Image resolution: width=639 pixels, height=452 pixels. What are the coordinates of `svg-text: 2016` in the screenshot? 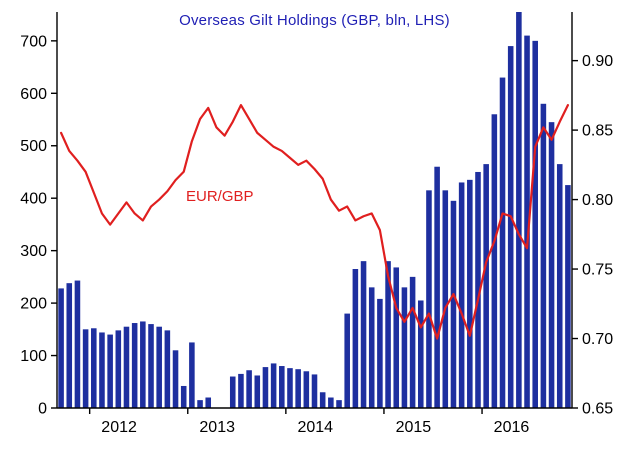 It's located at (512, 427).